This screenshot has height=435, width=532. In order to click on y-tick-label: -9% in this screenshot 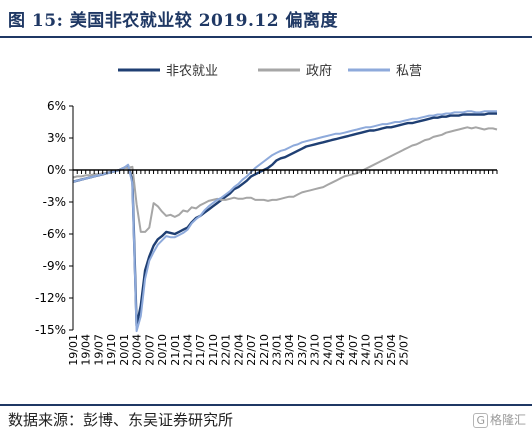, I will do `click(54, 266)`.